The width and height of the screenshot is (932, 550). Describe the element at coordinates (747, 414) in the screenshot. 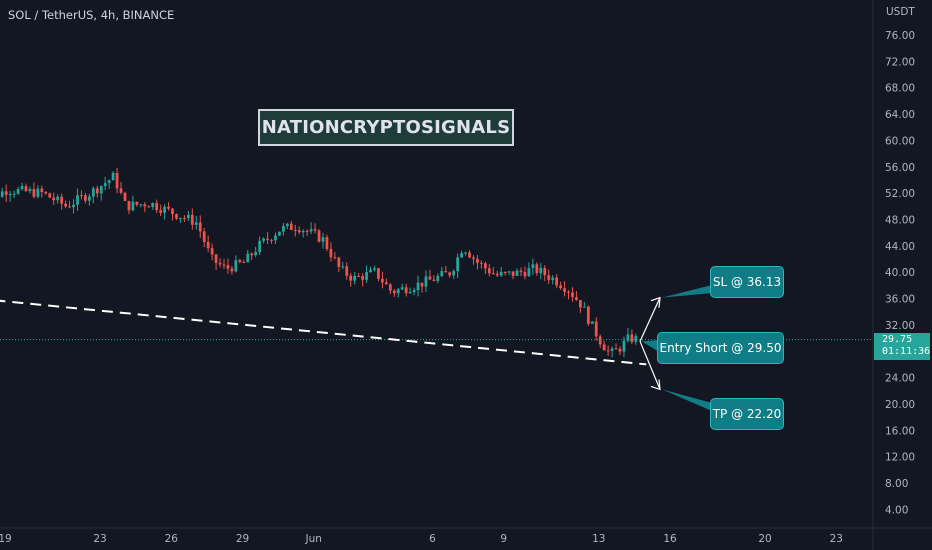

I see `take-profit-label: TP @ 22.20` at that location.